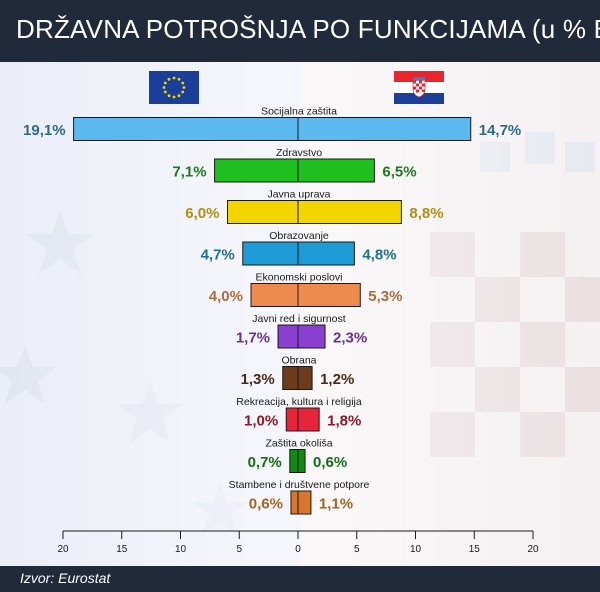 This screenshot has height=592, width=600. I want to click on value-label-right: 8,8%, so click(426, 213).